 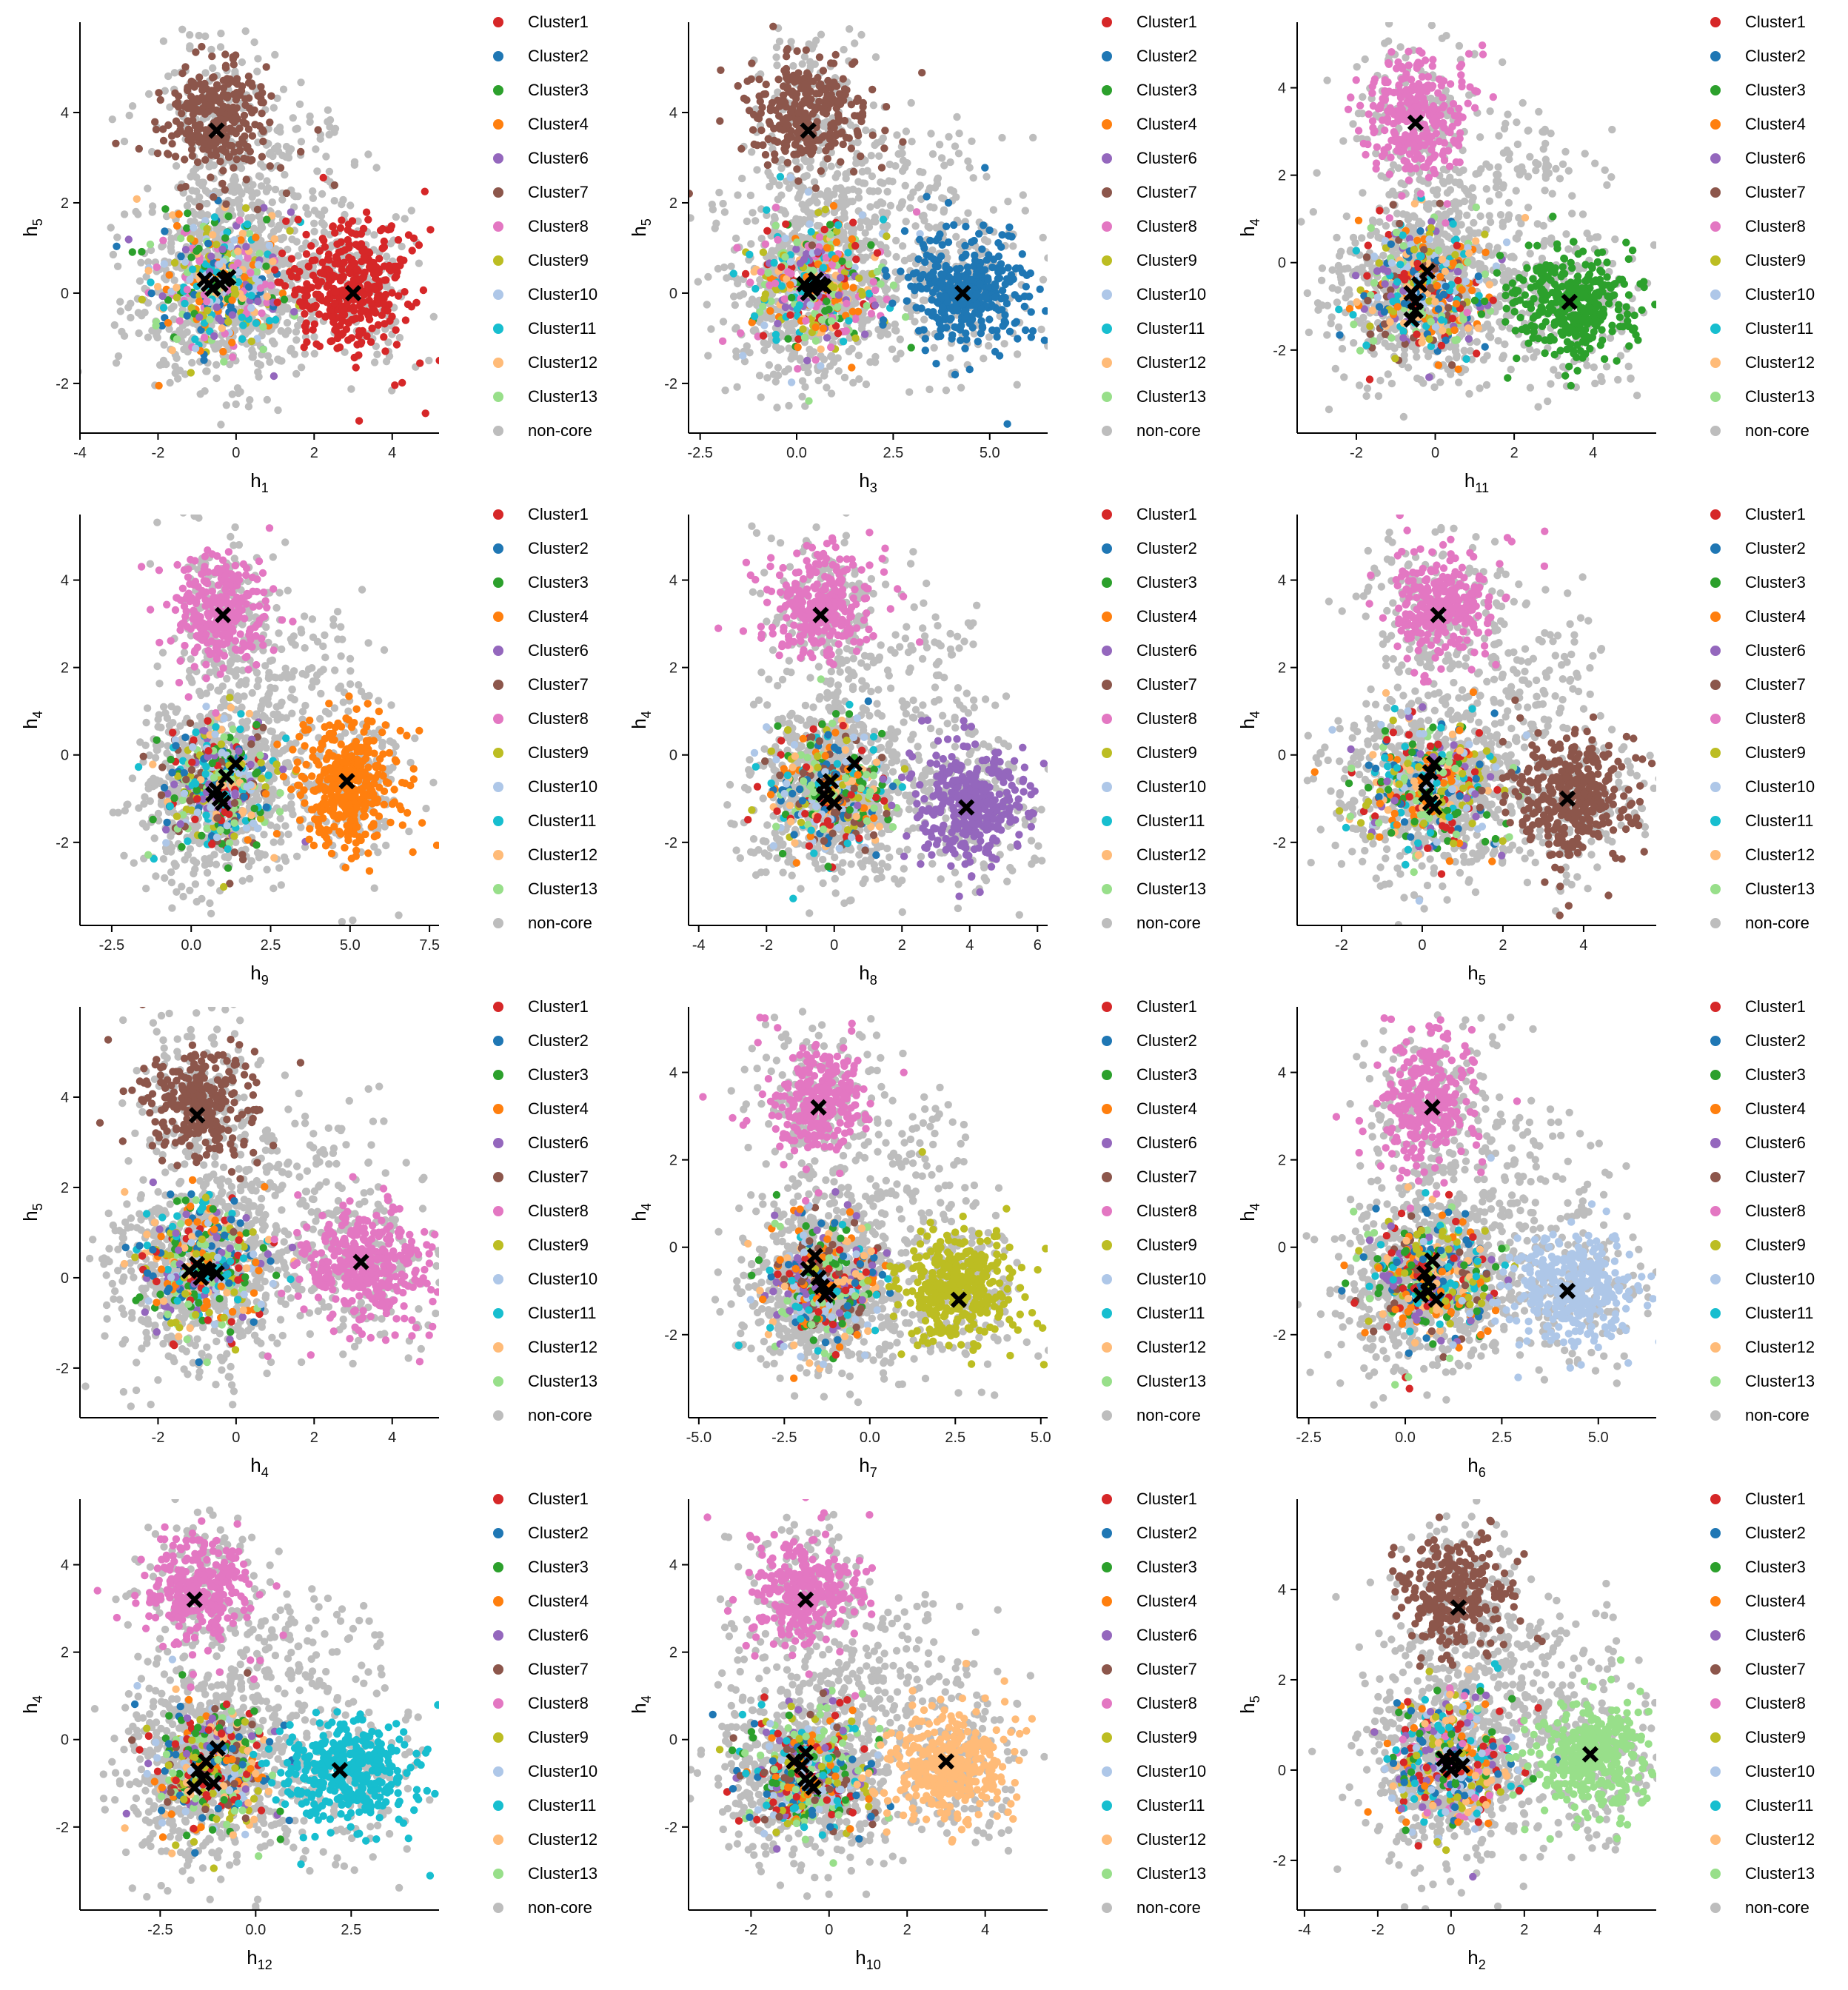 What do you see at coordinates (498, 431) in the screenshot?
I see `legend-key-non-core` at bounding box center [498, 431].